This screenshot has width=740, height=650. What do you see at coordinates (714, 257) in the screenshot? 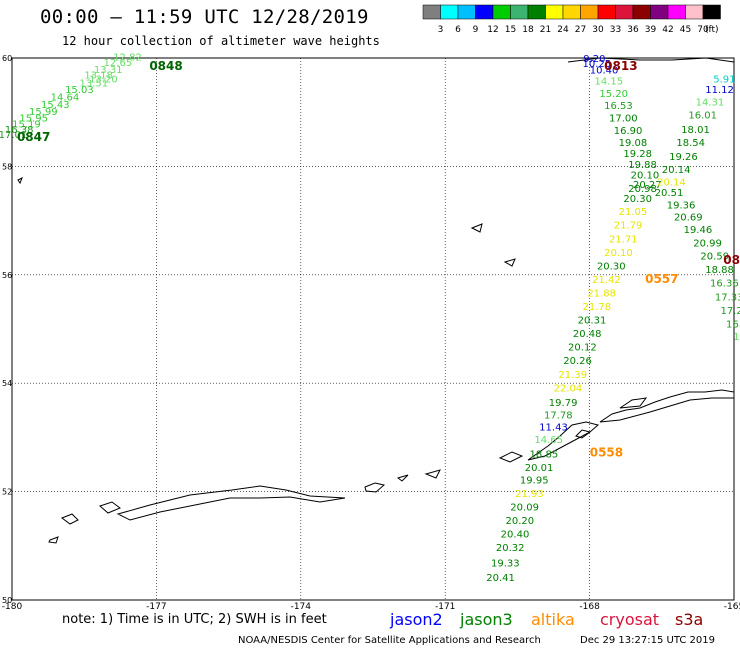
I see `wave-height-label: 20.59` at bounding box center [714, 257].